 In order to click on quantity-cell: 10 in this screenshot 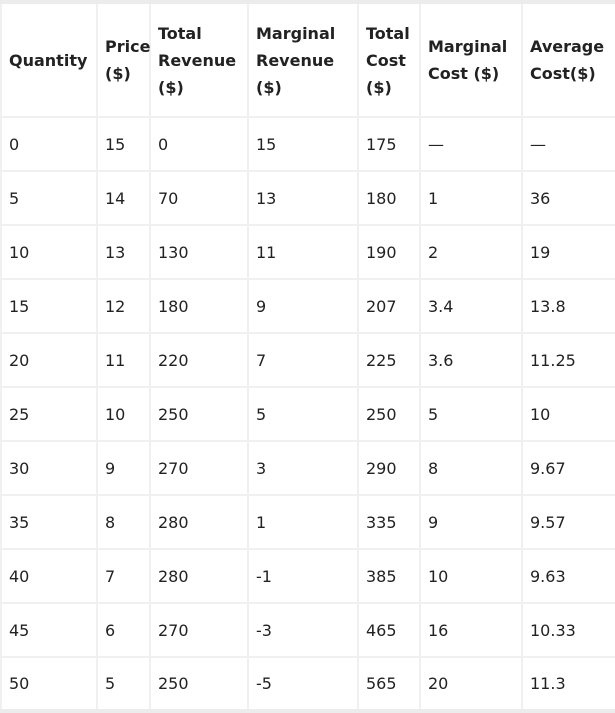, I will do `click(49, 252)`.